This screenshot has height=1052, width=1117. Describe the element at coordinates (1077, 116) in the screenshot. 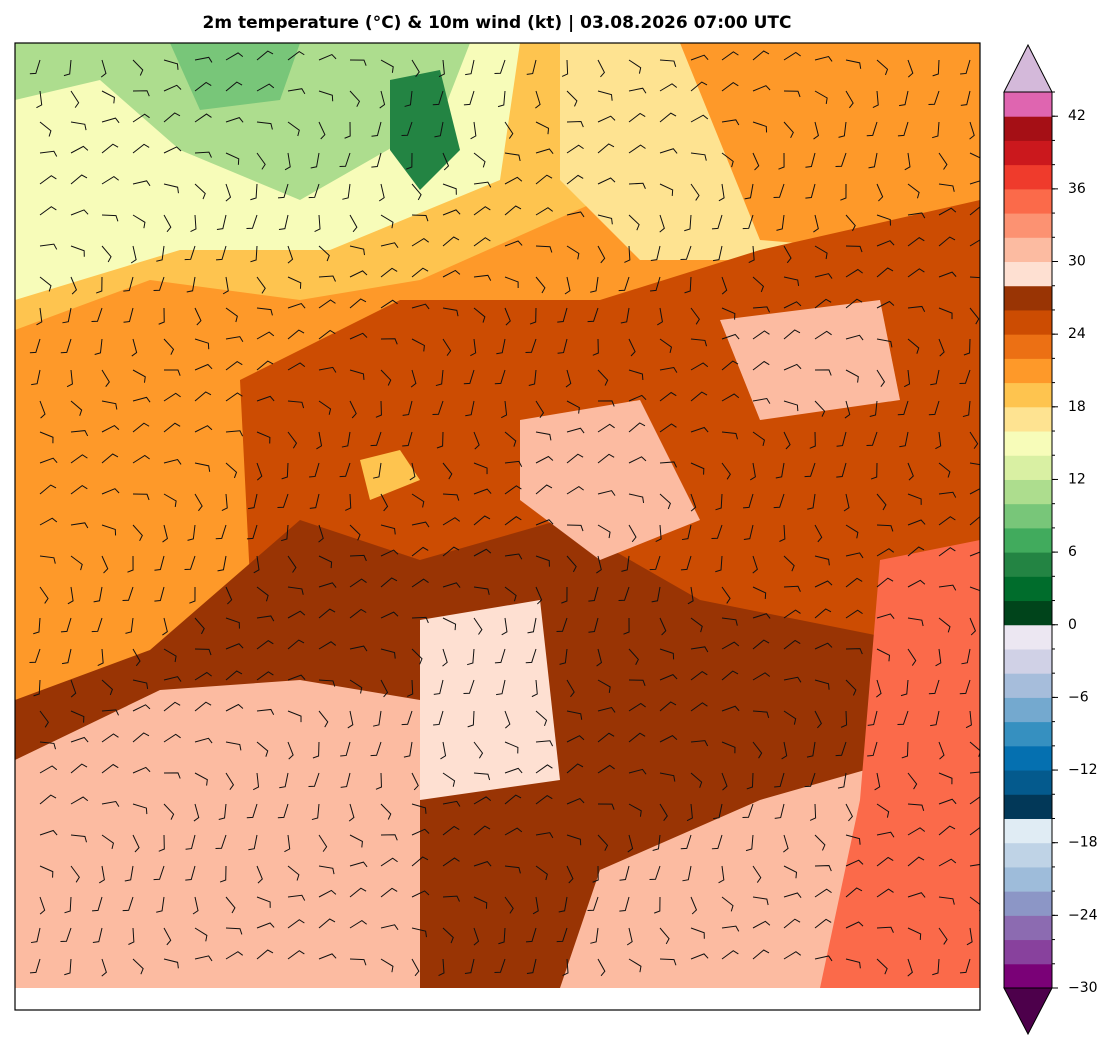

I see `colorbar-tick-label: 42` at that location.